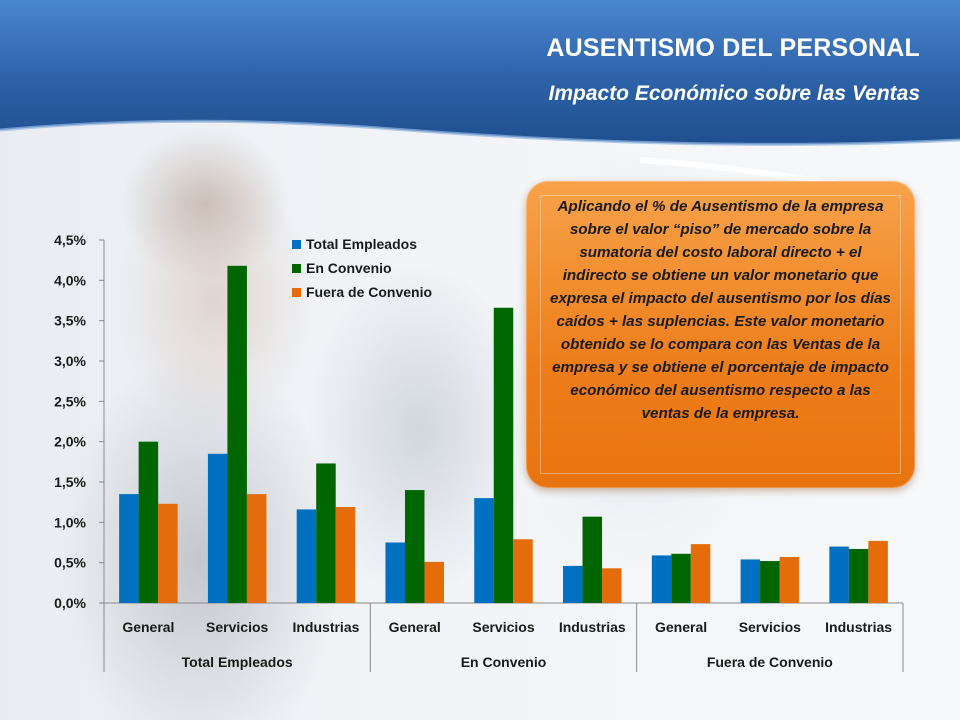 The width and height of the screenshot is (960, 720). I want to click on y-axis-labels: 0,0% 0,5% 1,0% 1,5% 2,0% 2,5% 3,0% 3,5% 4,0% 4,5%, so click(70, 421).